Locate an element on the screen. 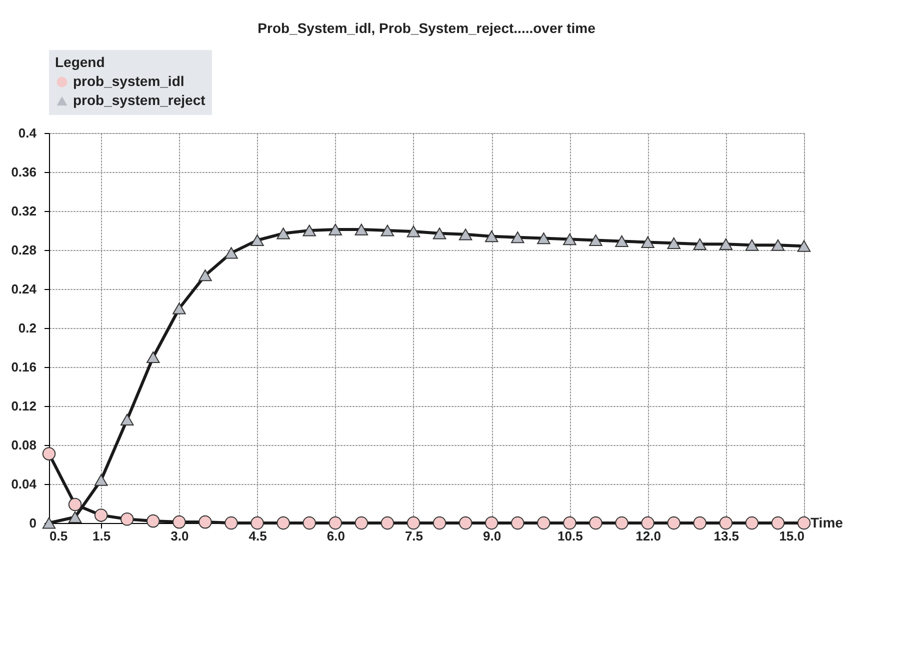 This screenshot has height=645, width=898. x-axis-title: Time is located at coordinates (827, 522).